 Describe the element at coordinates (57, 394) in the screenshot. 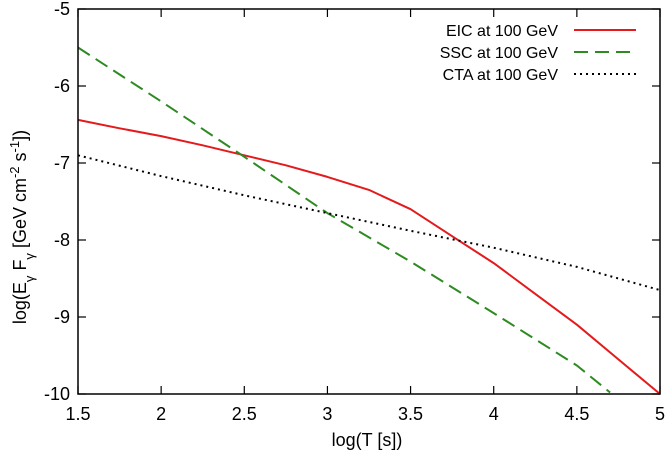

I see `y-tick-label: -10` at that location.